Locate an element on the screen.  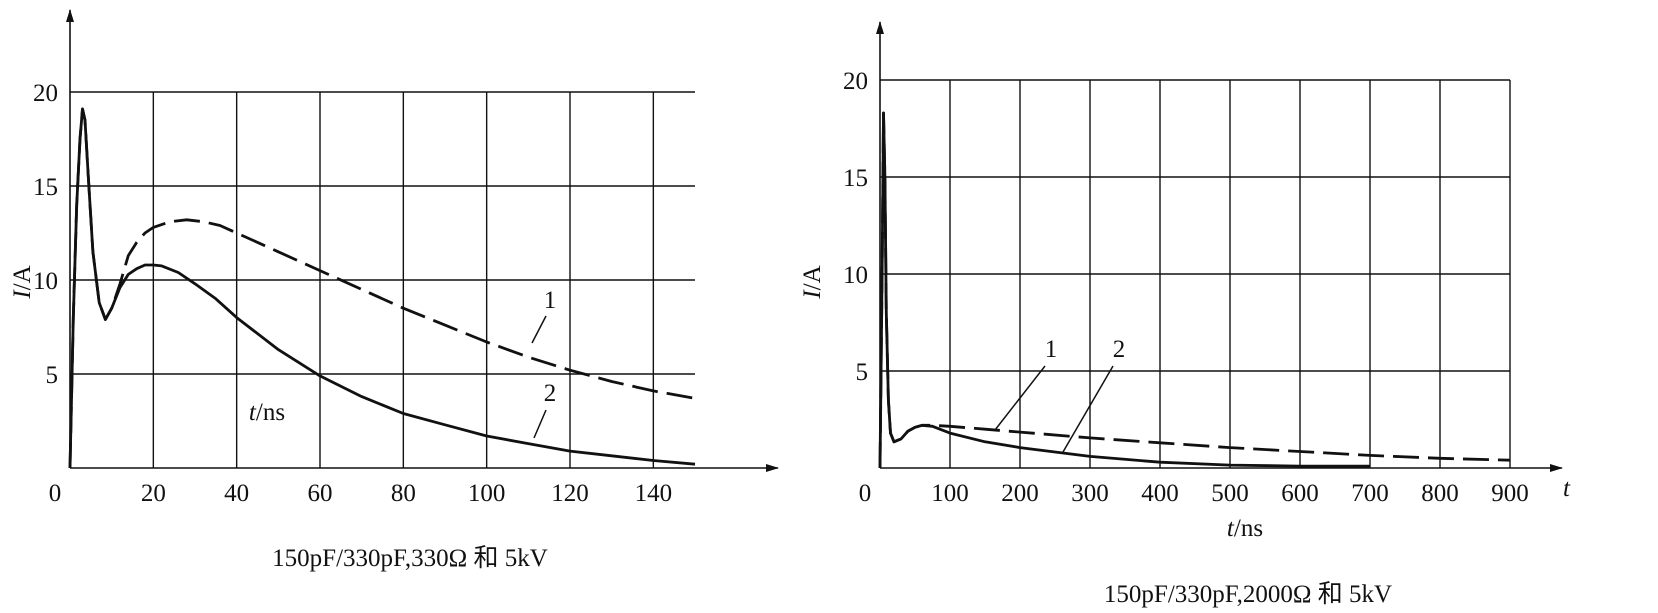
chart-caption: 150pF/330pF,2000Ω 和 5kV is located at coordinates (1248, 594).